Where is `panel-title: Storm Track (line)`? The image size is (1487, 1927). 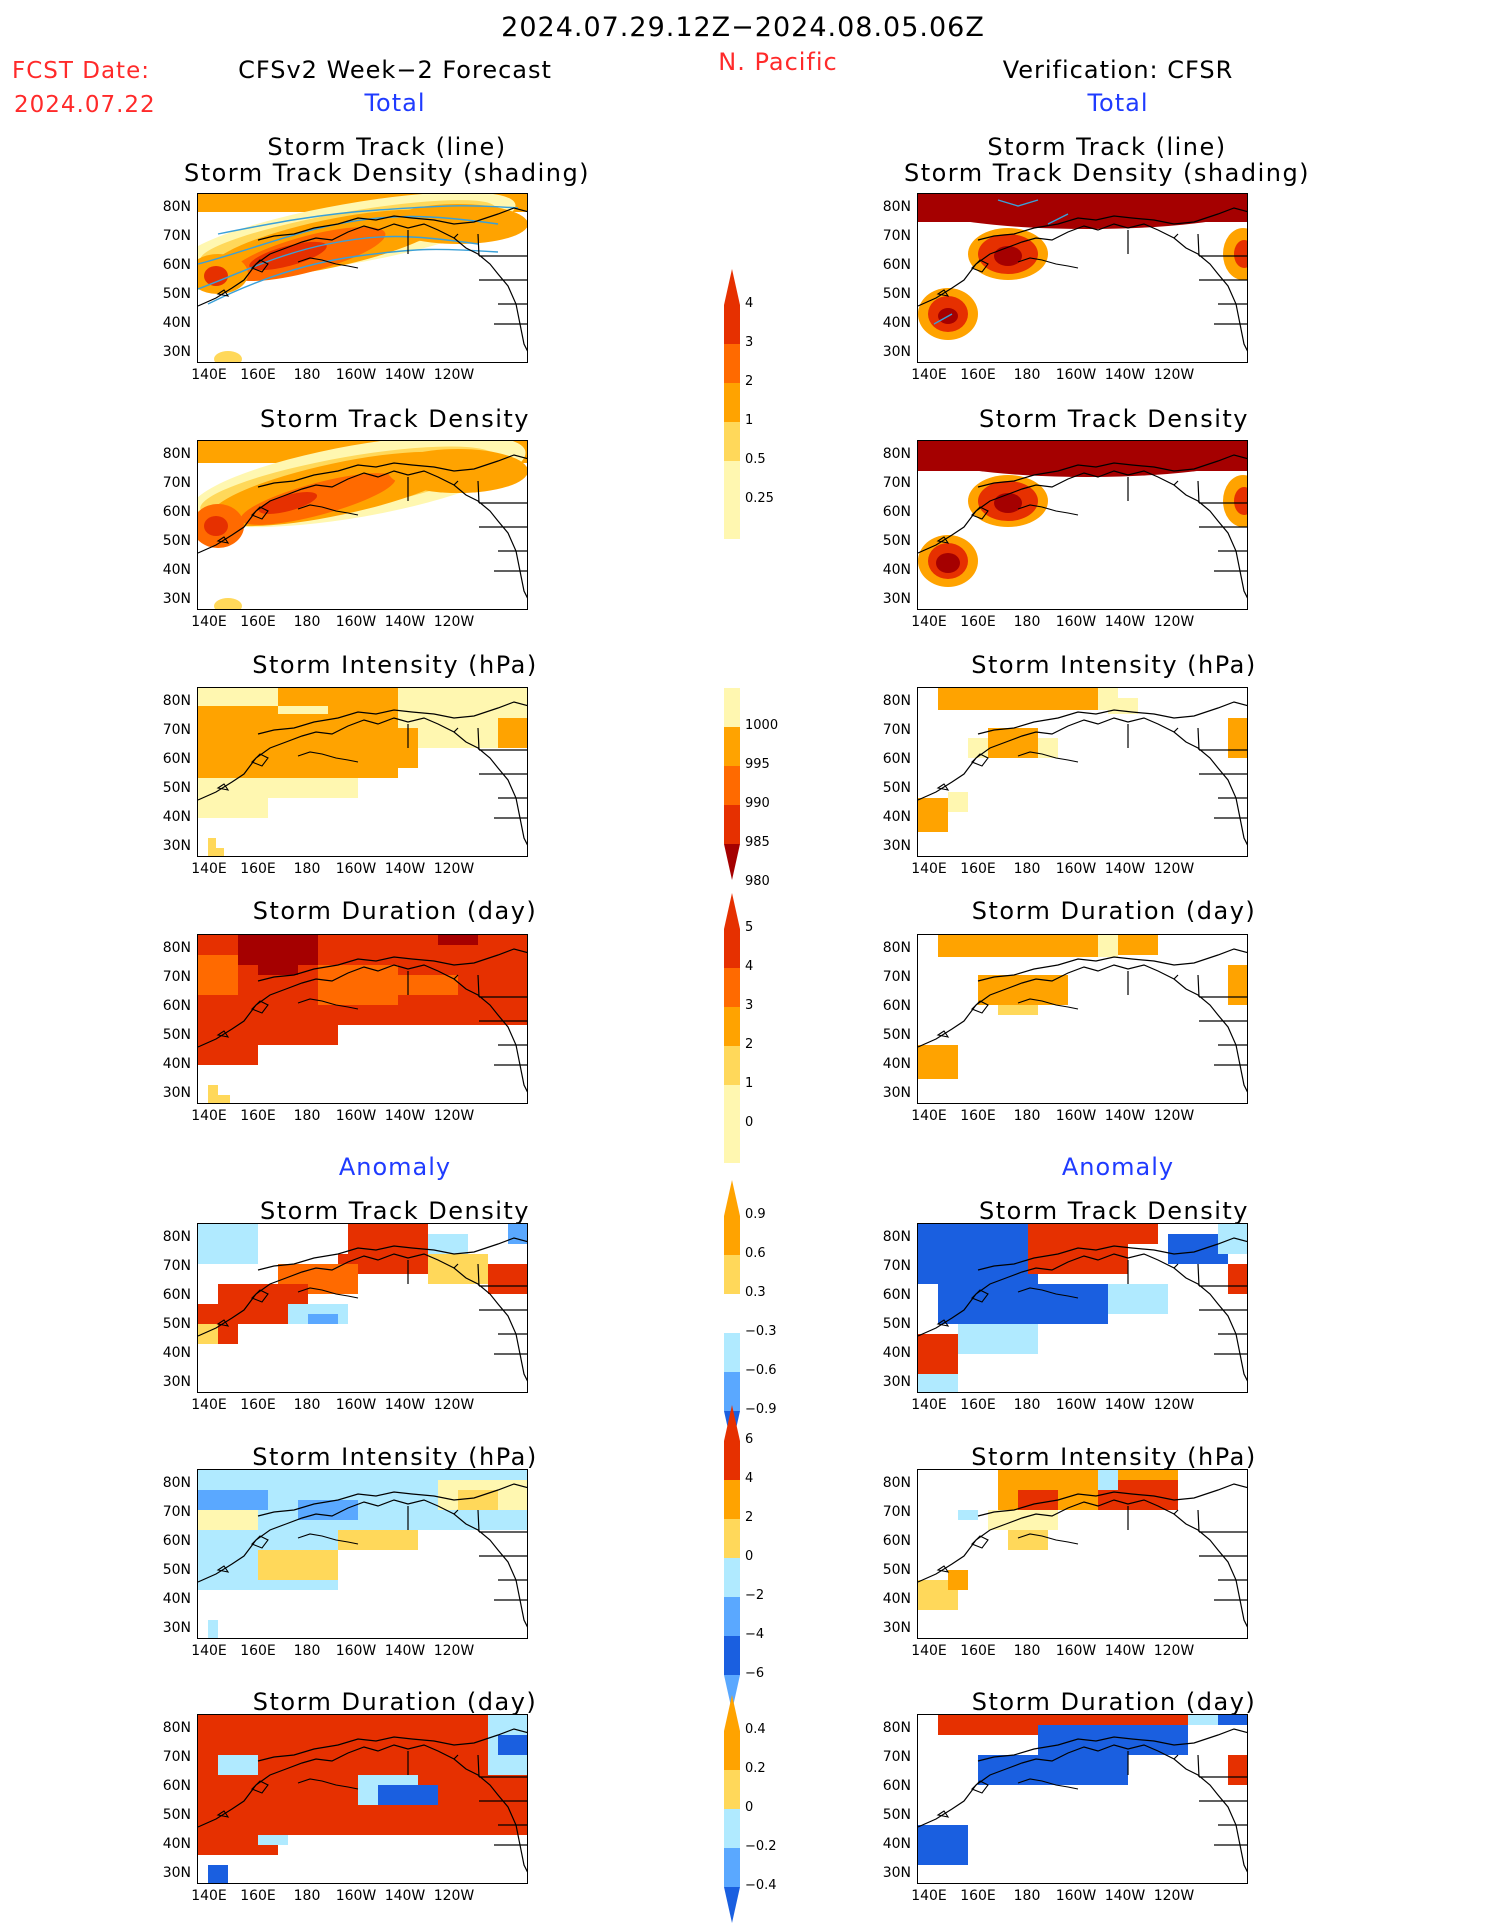 panel-title: Storm Track (line) is located at coordinates (1107, 147).